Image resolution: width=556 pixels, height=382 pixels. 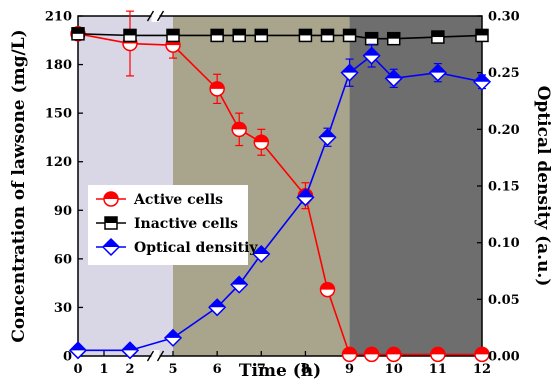 What do you see at coordinates (261, 369) in the screenshot?
I see `x-tick-label: 7` at bounding box center [261, 369].